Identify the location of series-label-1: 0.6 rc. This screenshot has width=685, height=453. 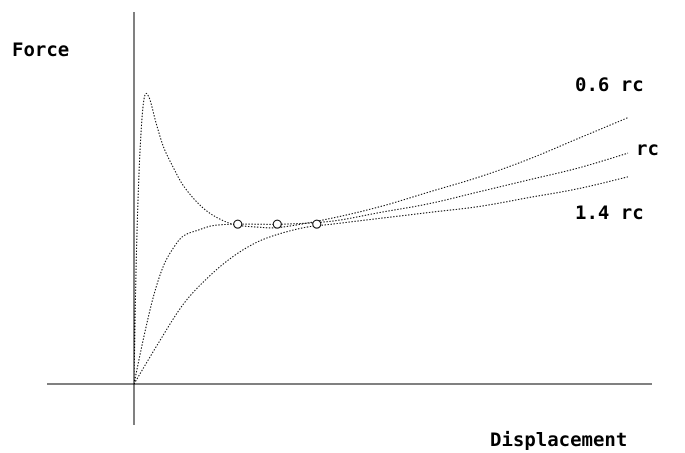
(609, 85).